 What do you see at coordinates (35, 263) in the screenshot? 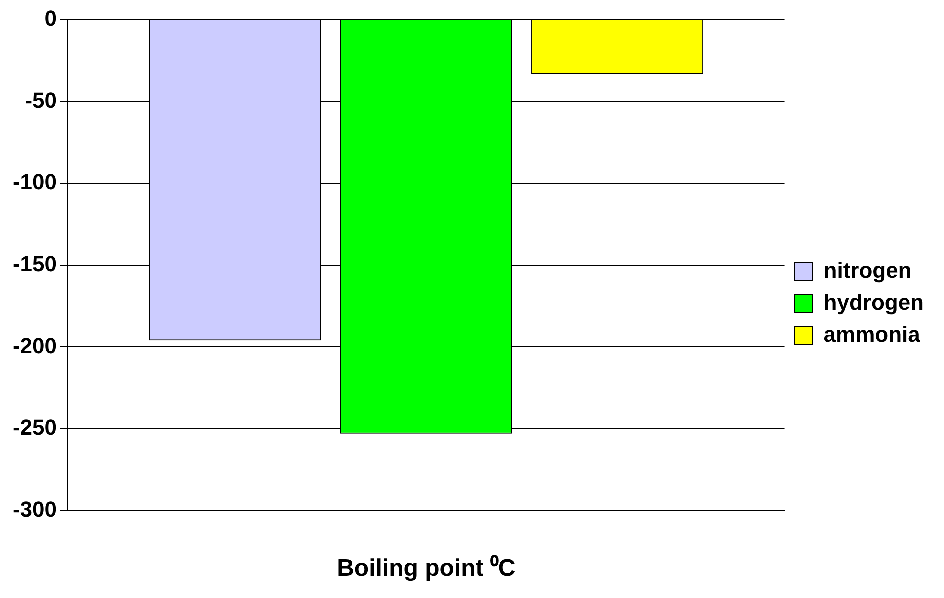
I see `y-tick-label: -150` at bounding box center [35, 263].